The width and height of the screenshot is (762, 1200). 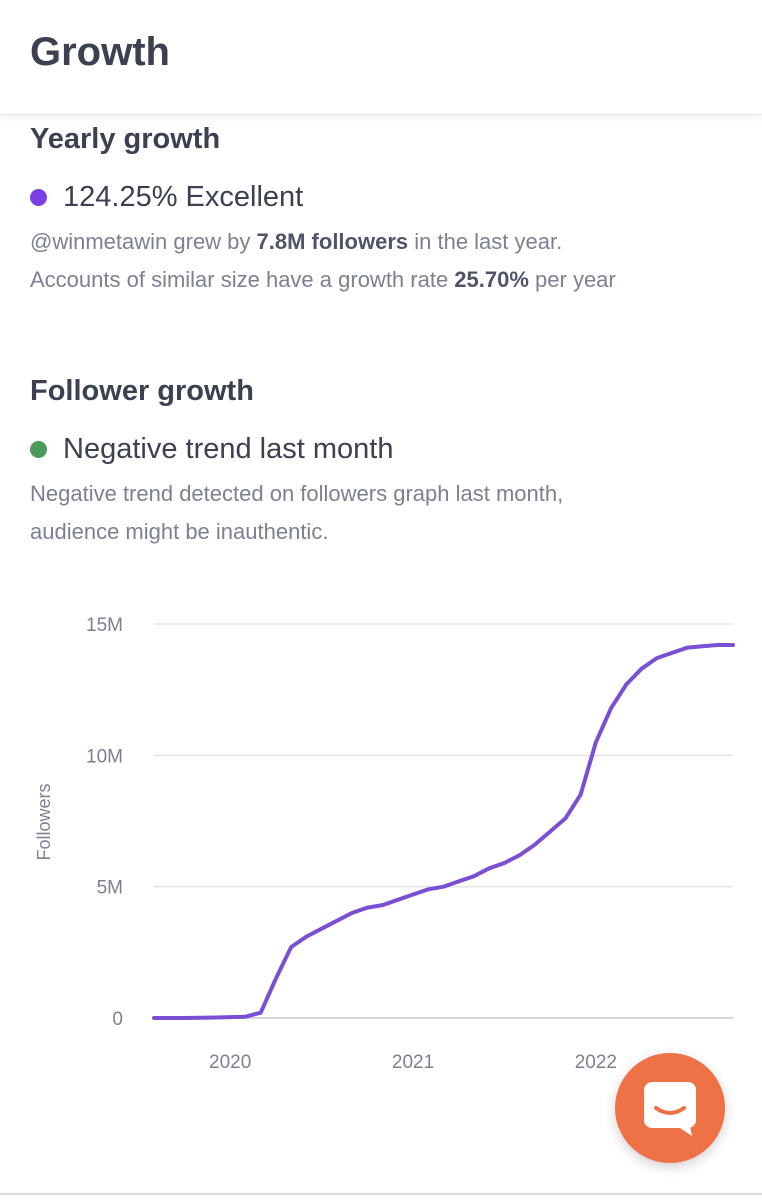 I want to click on chat-button, so click(x=670, y=1108).